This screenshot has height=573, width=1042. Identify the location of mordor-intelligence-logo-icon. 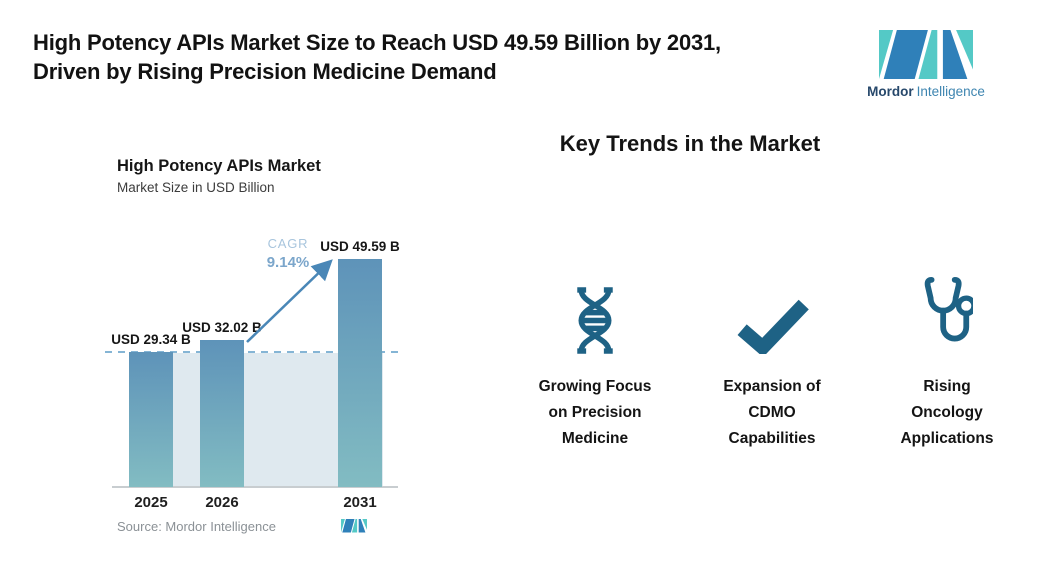
(926, 54).